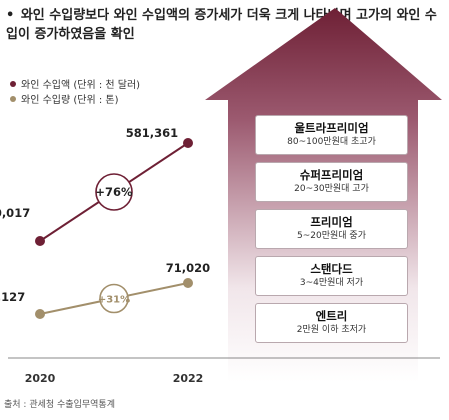  Describe the element at coordinates (40, 378) in the screenshot. I see `x-tick-label: 2020` at that location.